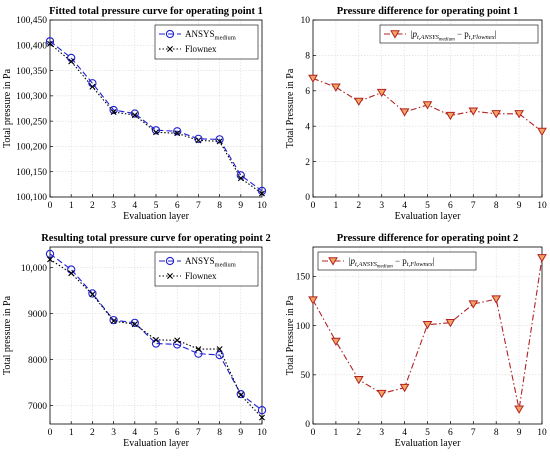  Describe the element at coordinates (307, 425) in the screenshot. I see `y-tick-label: 0` at that location.